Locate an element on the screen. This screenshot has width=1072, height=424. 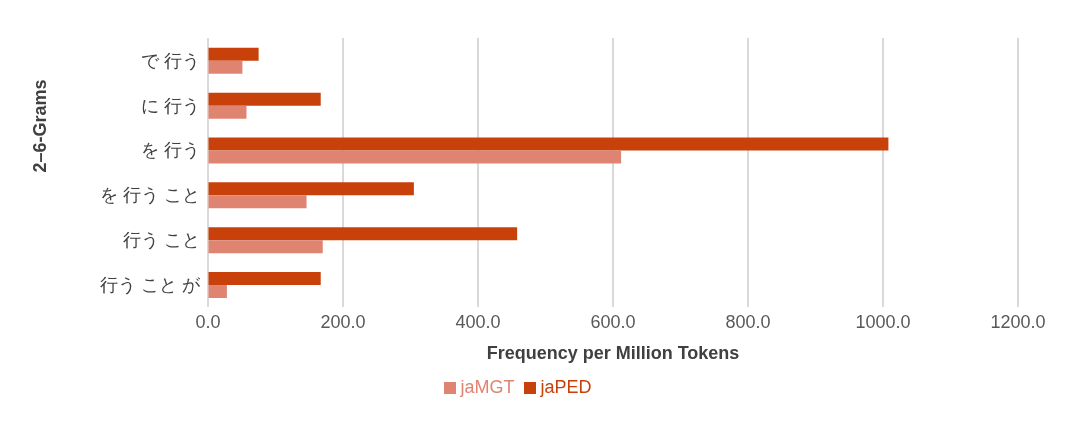
x-tick-label: 1200.0 is located at coordinates (1018, 321).